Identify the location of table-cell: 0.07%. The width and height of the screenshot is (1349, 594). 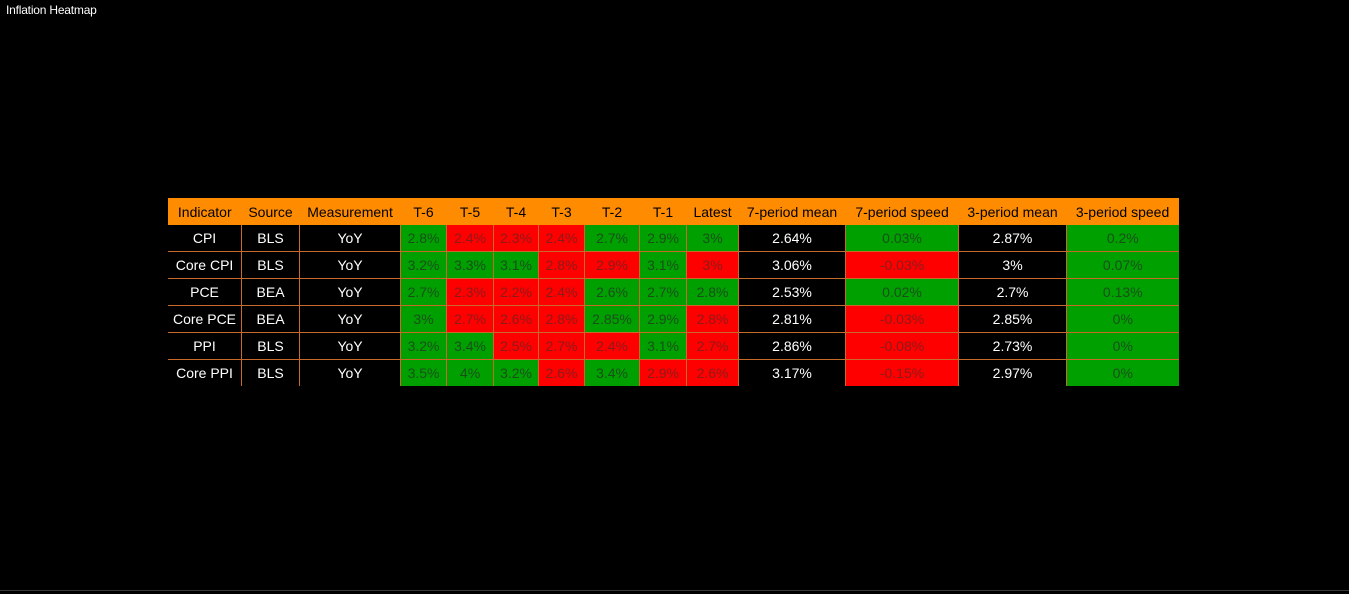
(1122, 265).